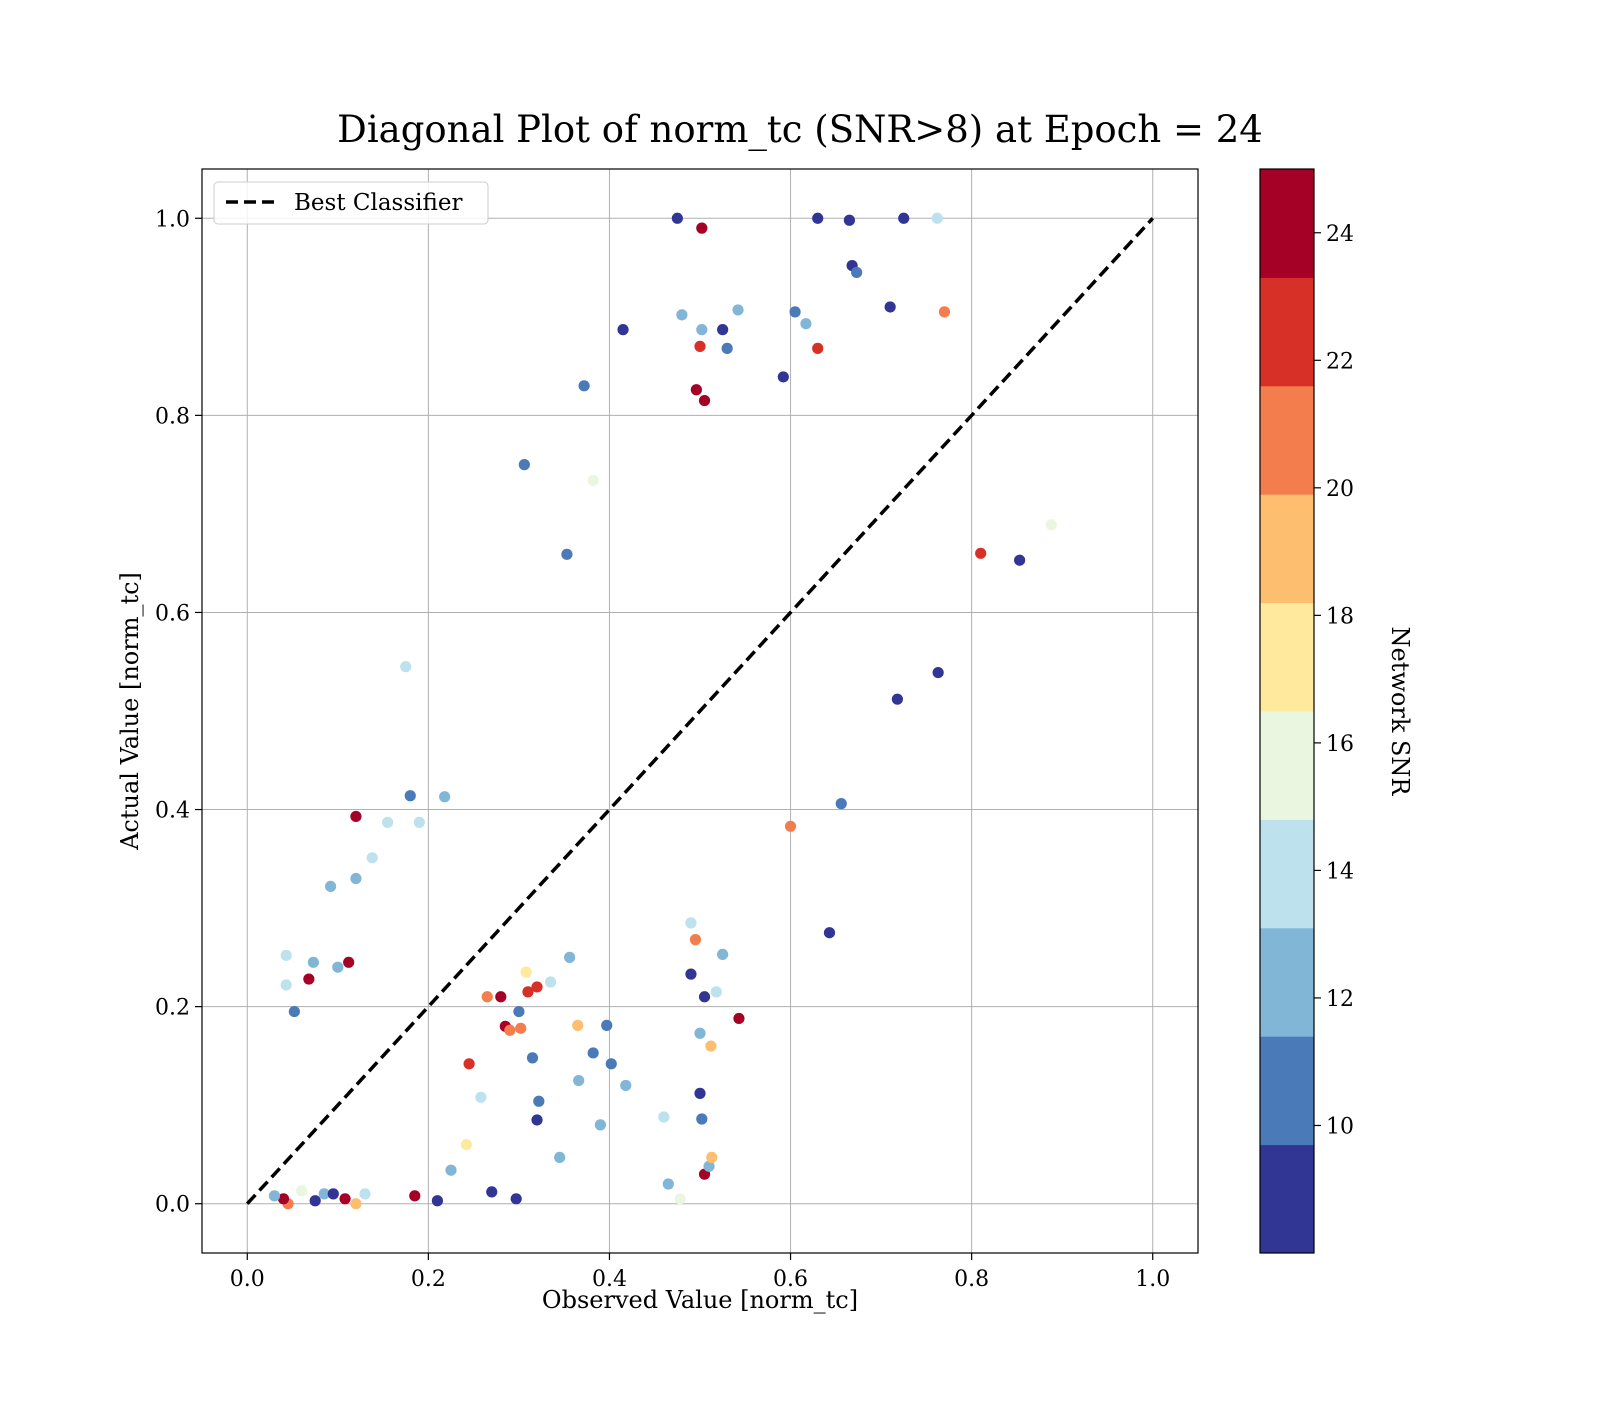  I want to click on colorbar-tick-label: 10, so click(1340, 1126).